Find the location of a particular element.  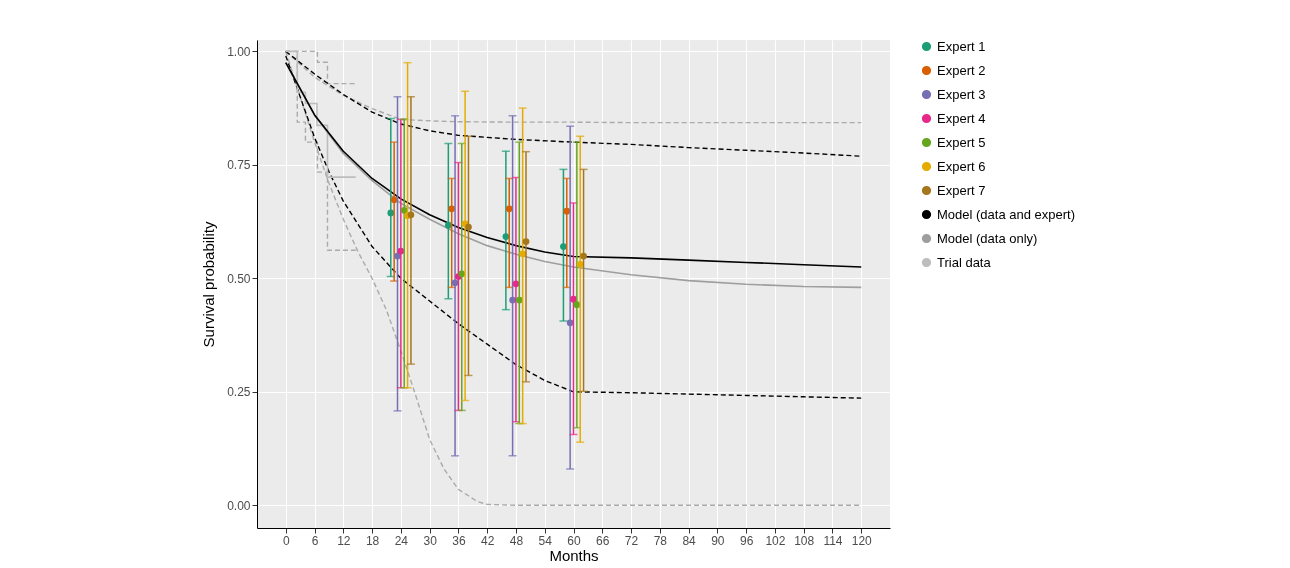

x-tick-label: 30 is located at coordinates (430, 540).